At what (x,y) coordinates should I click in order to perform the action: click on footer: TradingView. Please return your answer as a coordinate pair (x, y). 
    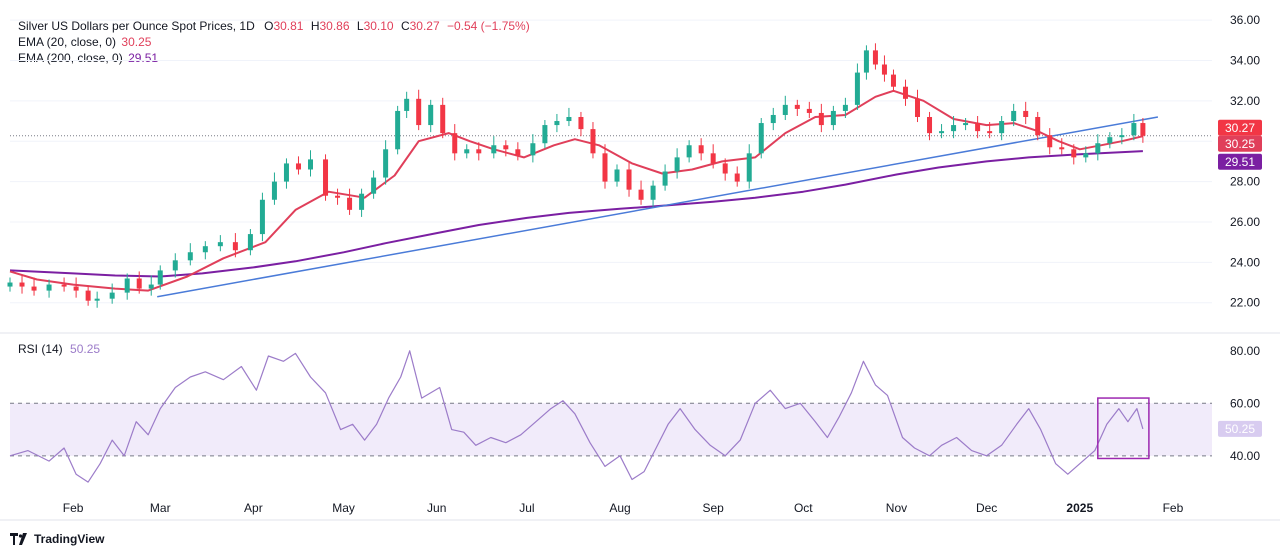
    Looking at the image, I should click on (57, 539).